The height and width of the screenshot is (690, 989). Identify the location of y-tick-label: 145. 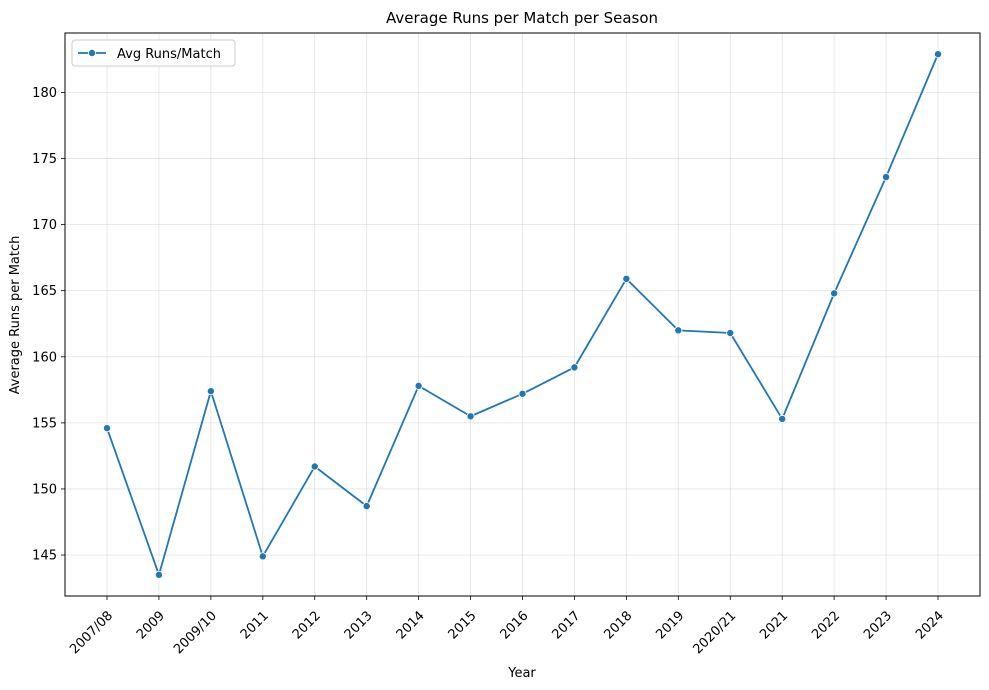
(44, 556).